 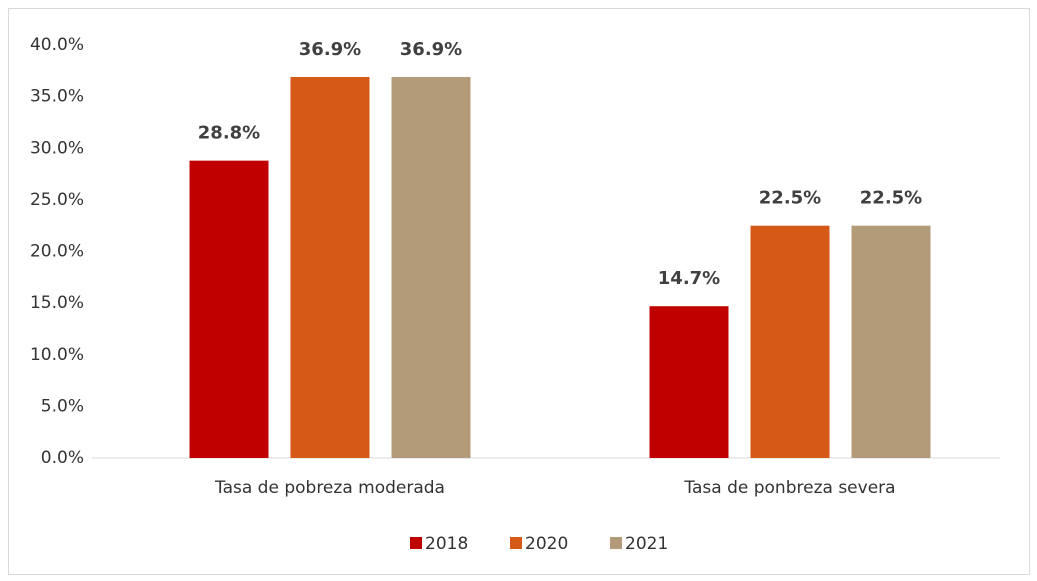 What do you see at coordinates (62, 406) in the screenshot?
I see `y-tick-label: 5.0%` at bounding box center [62, 406].